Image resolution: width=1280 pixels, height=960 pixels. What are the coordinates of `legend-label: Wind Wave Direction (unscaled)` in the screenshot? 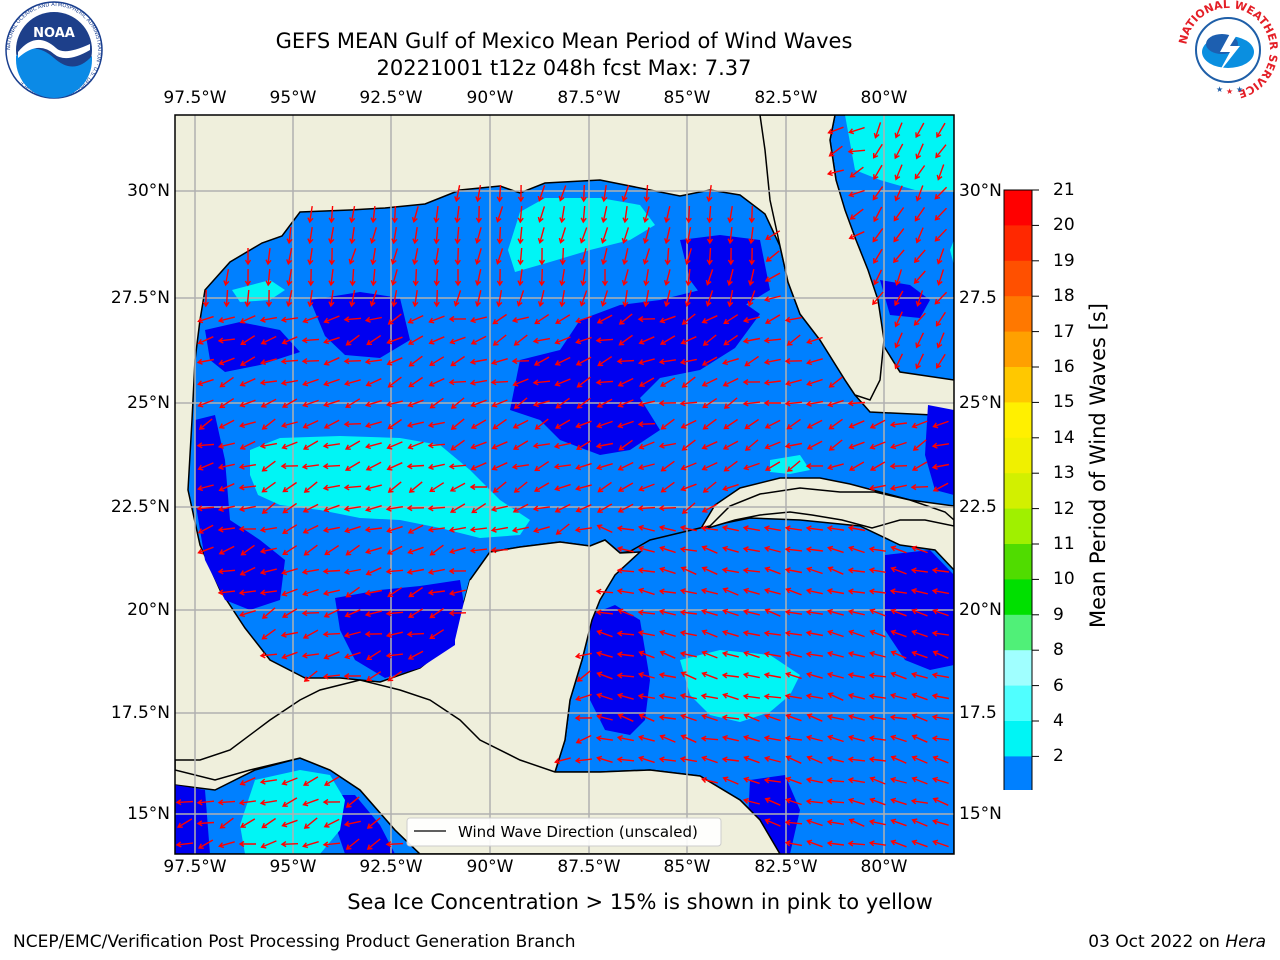 It's located at (578, 832).